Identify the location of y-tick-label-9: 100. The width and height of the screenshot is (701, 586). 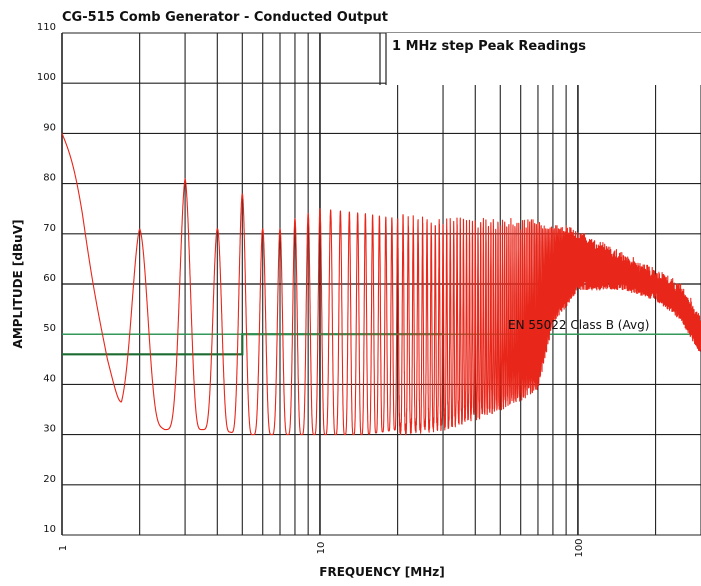
(46, 77).